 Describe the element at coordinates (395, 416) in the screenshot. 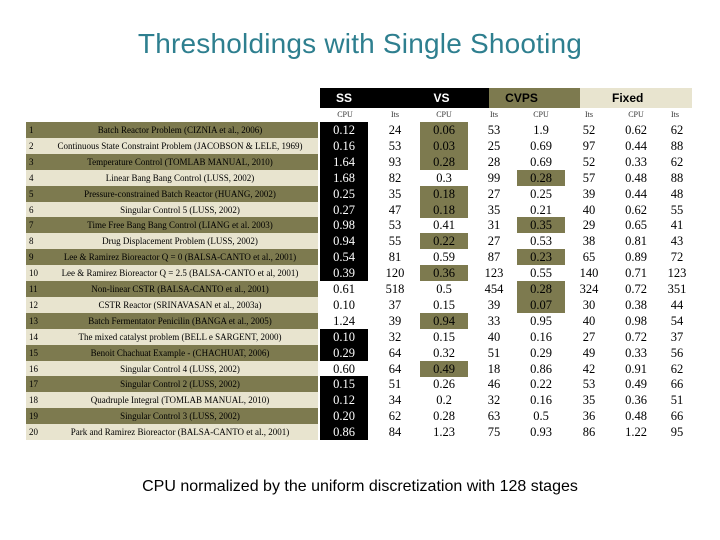

I see `cell-ss-its: 62` at that location.